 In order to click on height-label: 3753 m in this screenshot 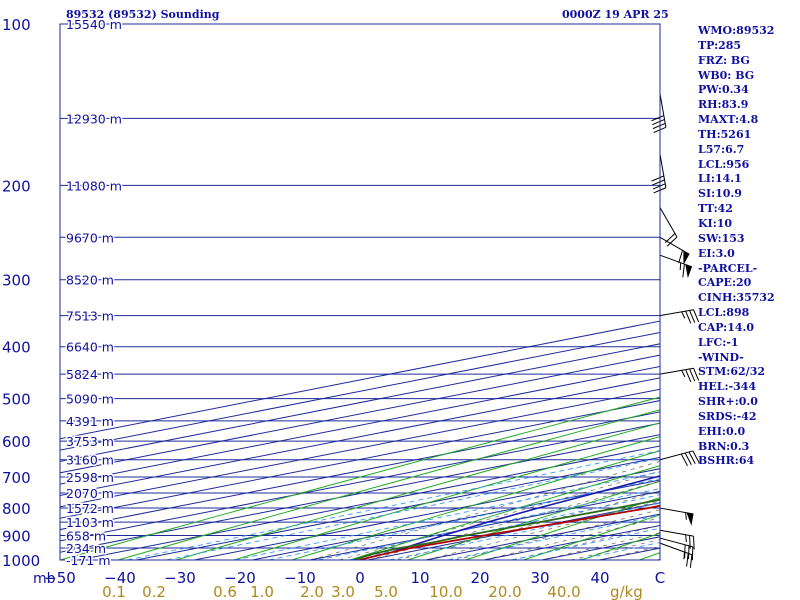, I will do `click(90, 441)`.